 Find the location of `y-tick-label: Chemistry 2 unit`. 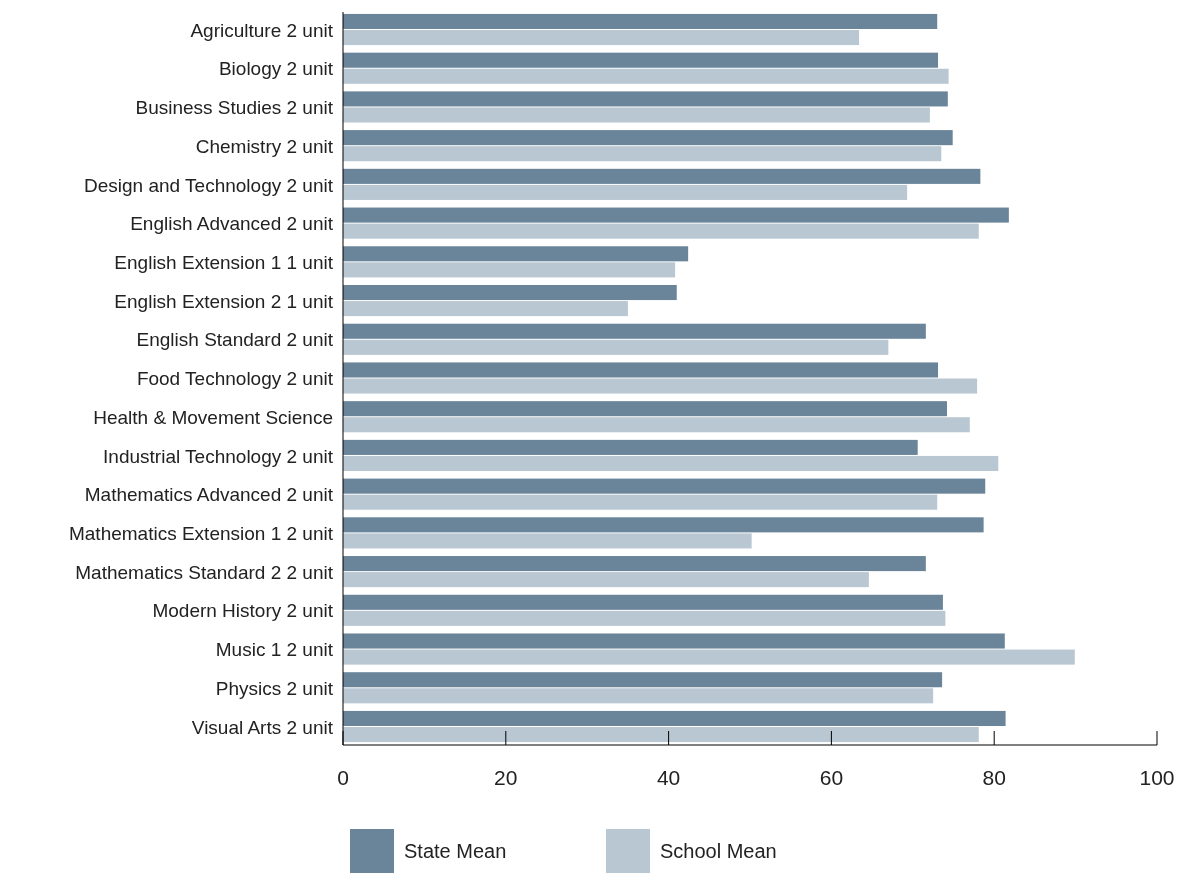

y-tick-label: Chemistry 2 unit is located at coordinates (264, 146).